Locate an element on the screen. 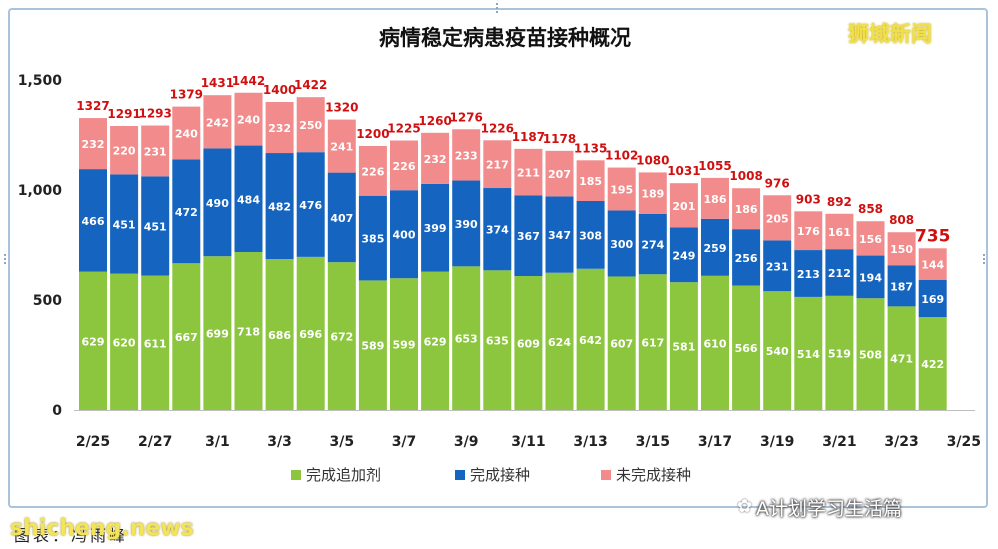 Image resolution: width=998 pixels, height=549 pixels. bar-total-label: 1031 is located at coordinates (683, 171).